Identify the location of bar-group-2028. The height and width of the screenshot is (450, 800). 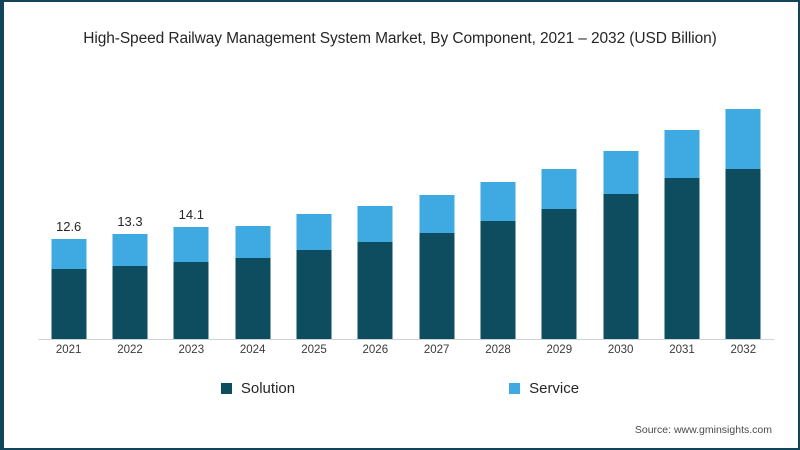
(497, 200).